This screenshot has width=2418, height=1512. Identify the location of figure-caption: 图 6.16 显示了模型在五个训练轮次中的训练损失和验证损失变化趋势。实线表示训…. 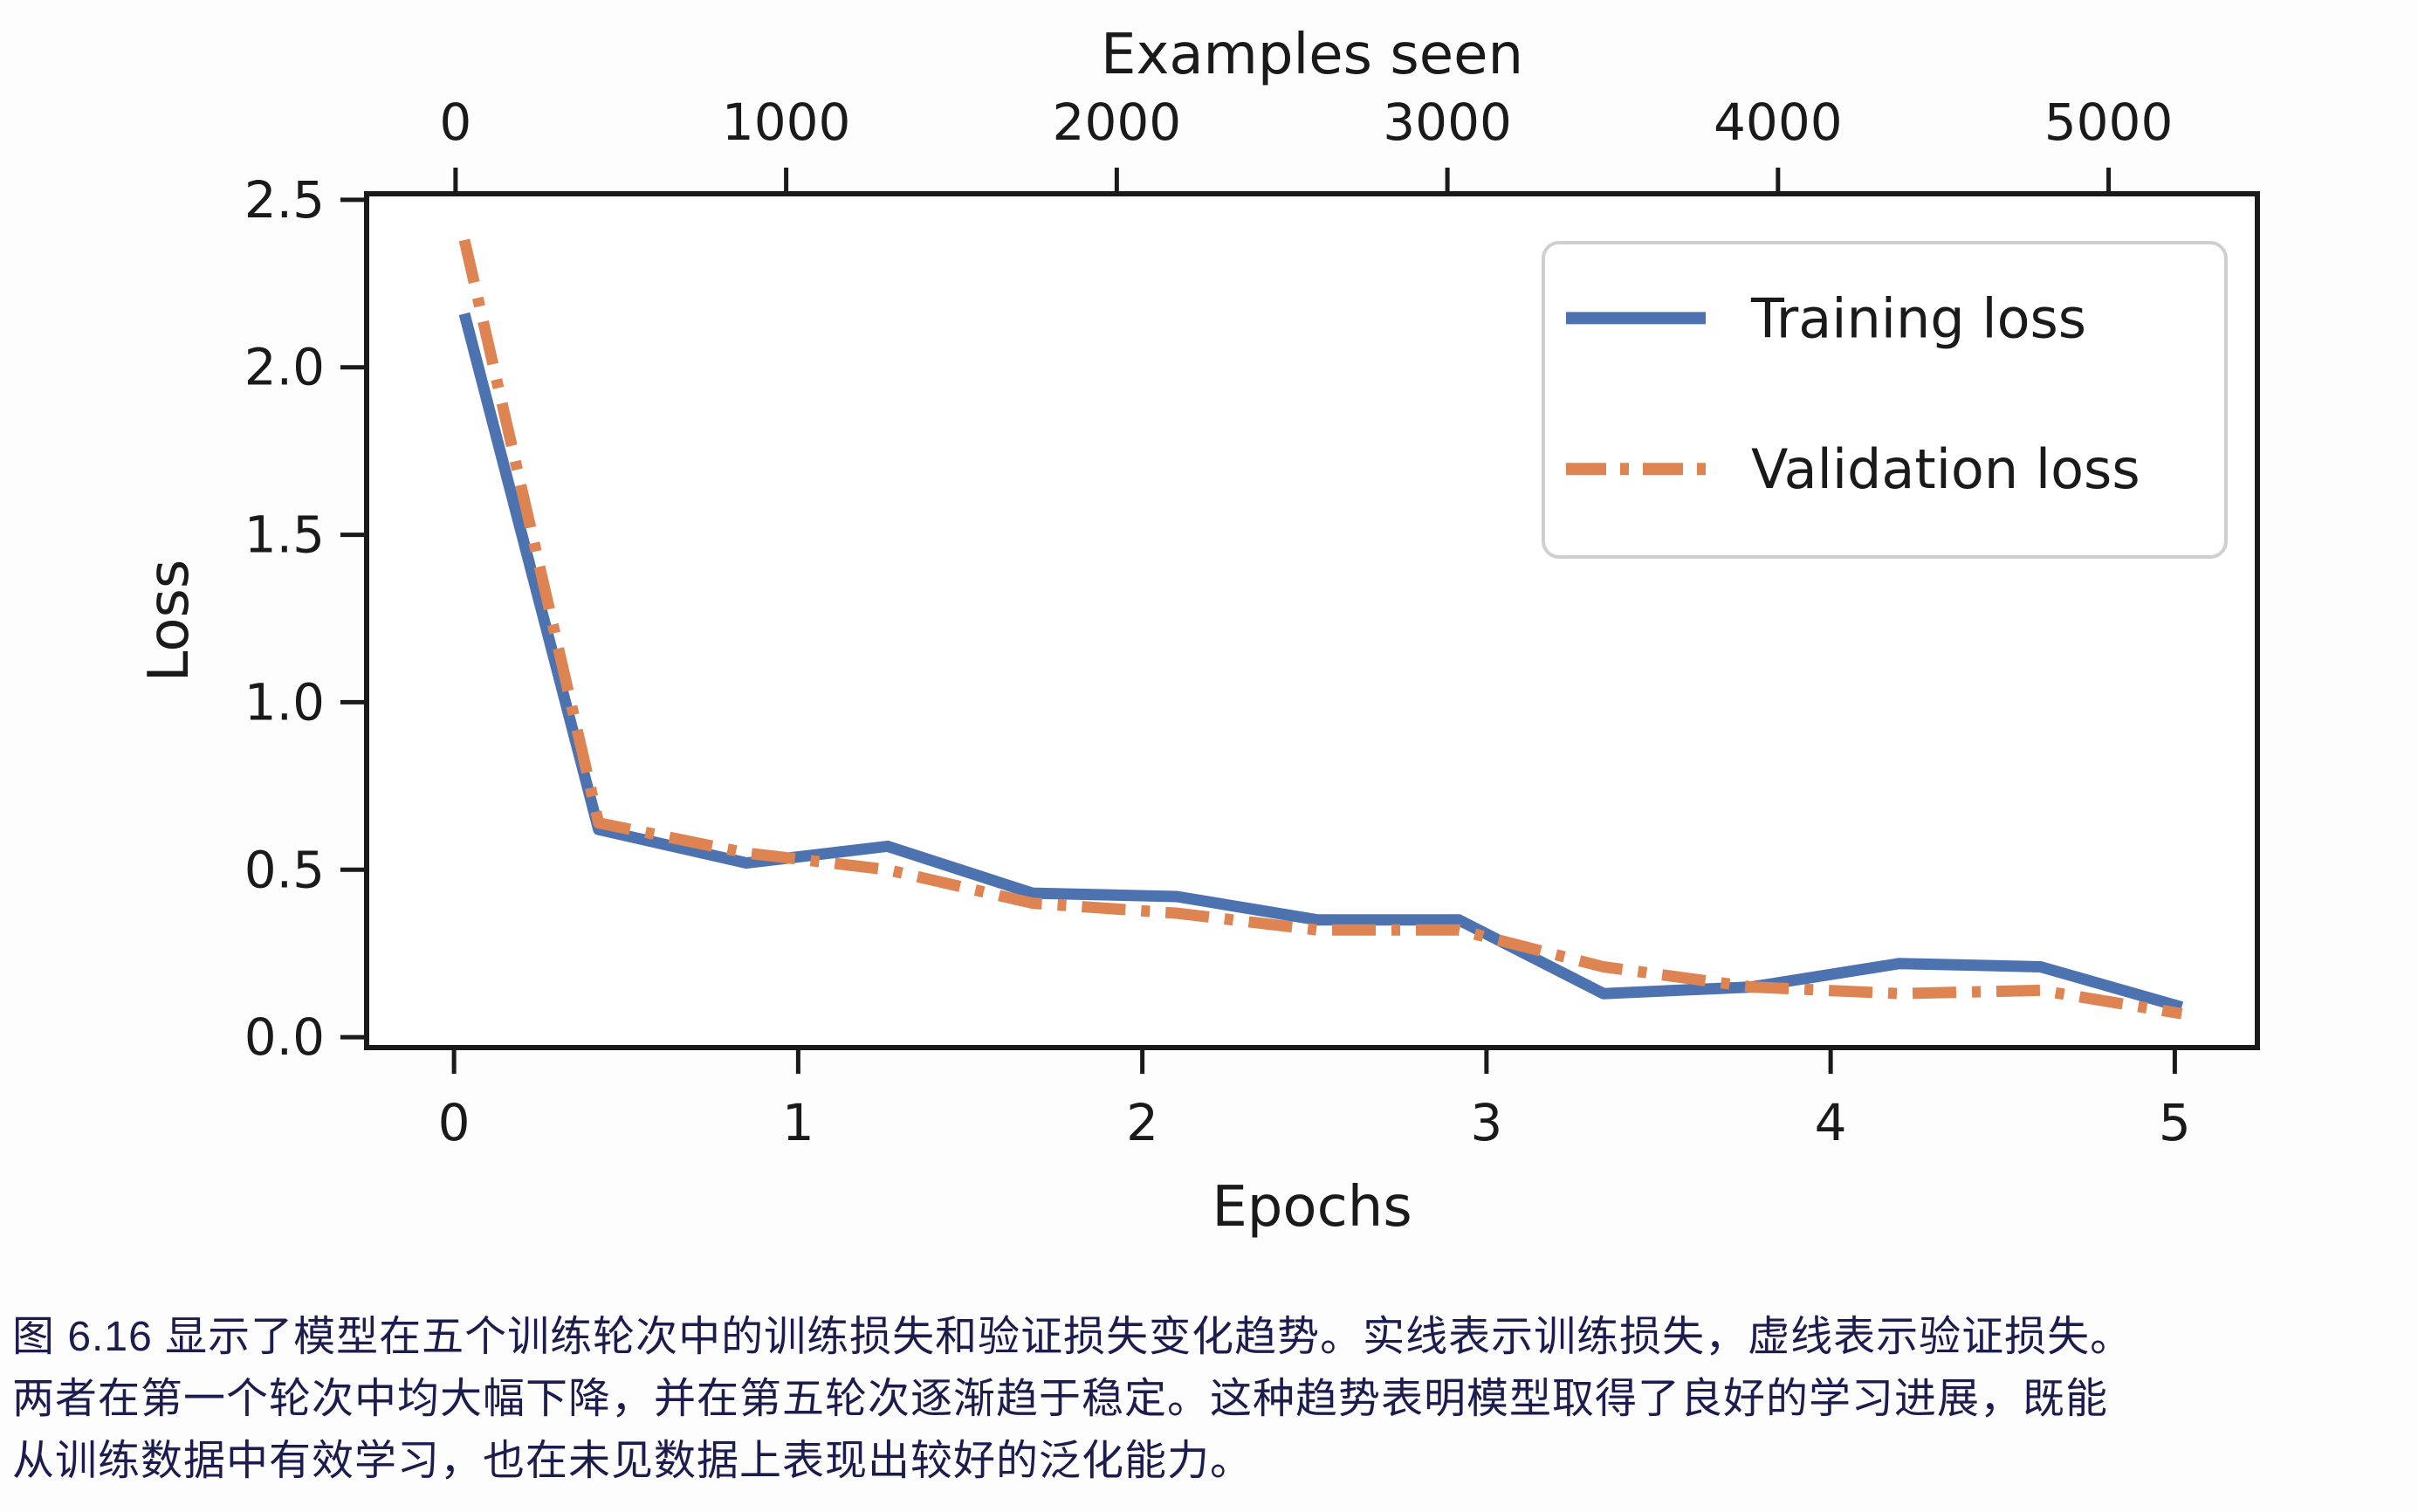
(1211, 1399).